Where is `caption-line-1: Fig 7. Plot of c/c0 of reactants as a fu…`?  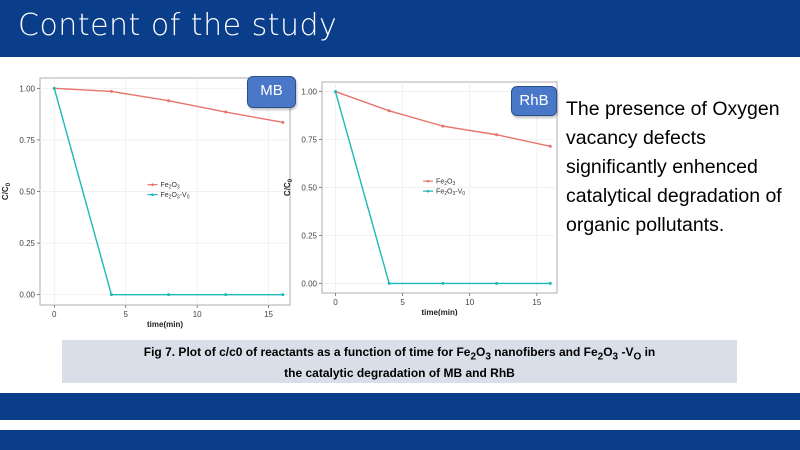
caption-line-1: Fig 7. Plot of c/c0 of reactants as a fu… is located at coordinates (399, 354).